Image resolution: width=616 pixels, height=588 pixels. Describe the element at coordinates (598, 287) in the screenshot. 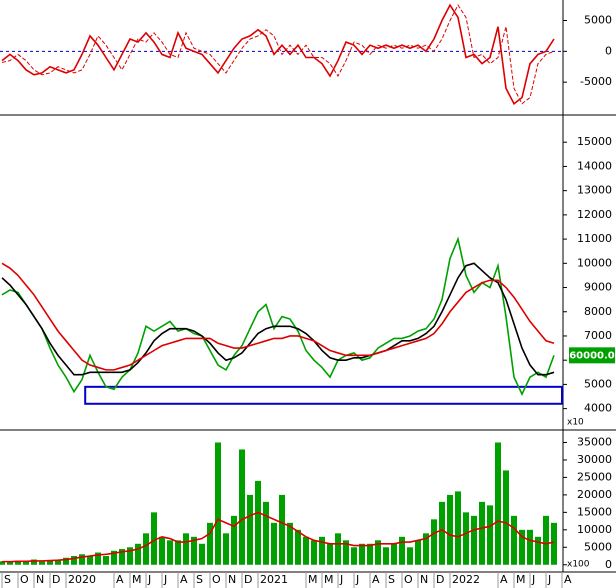

I see `y-tick-label: 9000` at that location.